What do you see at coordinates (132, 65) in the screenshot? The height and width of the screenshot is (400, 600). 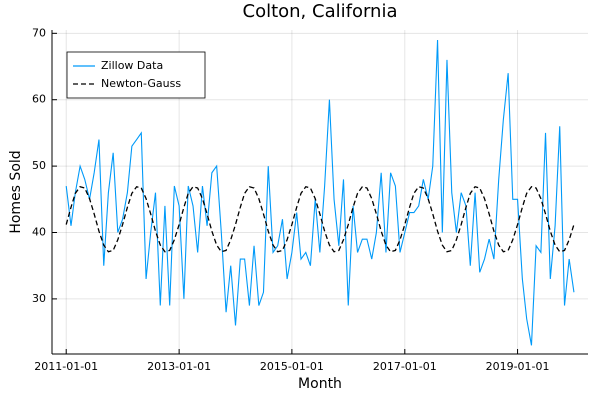 I see `legend-label: Zillow Data` at bounding box center [132, 65].